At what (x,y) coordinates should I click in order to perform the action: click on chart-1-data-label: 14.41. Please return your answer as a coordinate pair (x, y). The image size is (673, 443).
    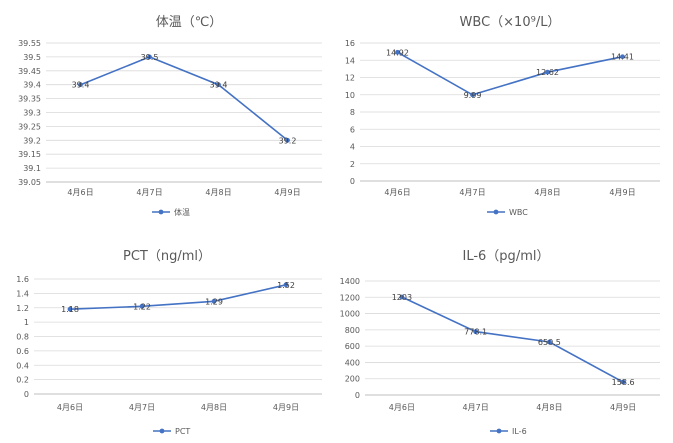
    Looking at the image, I should click on (622, 57).